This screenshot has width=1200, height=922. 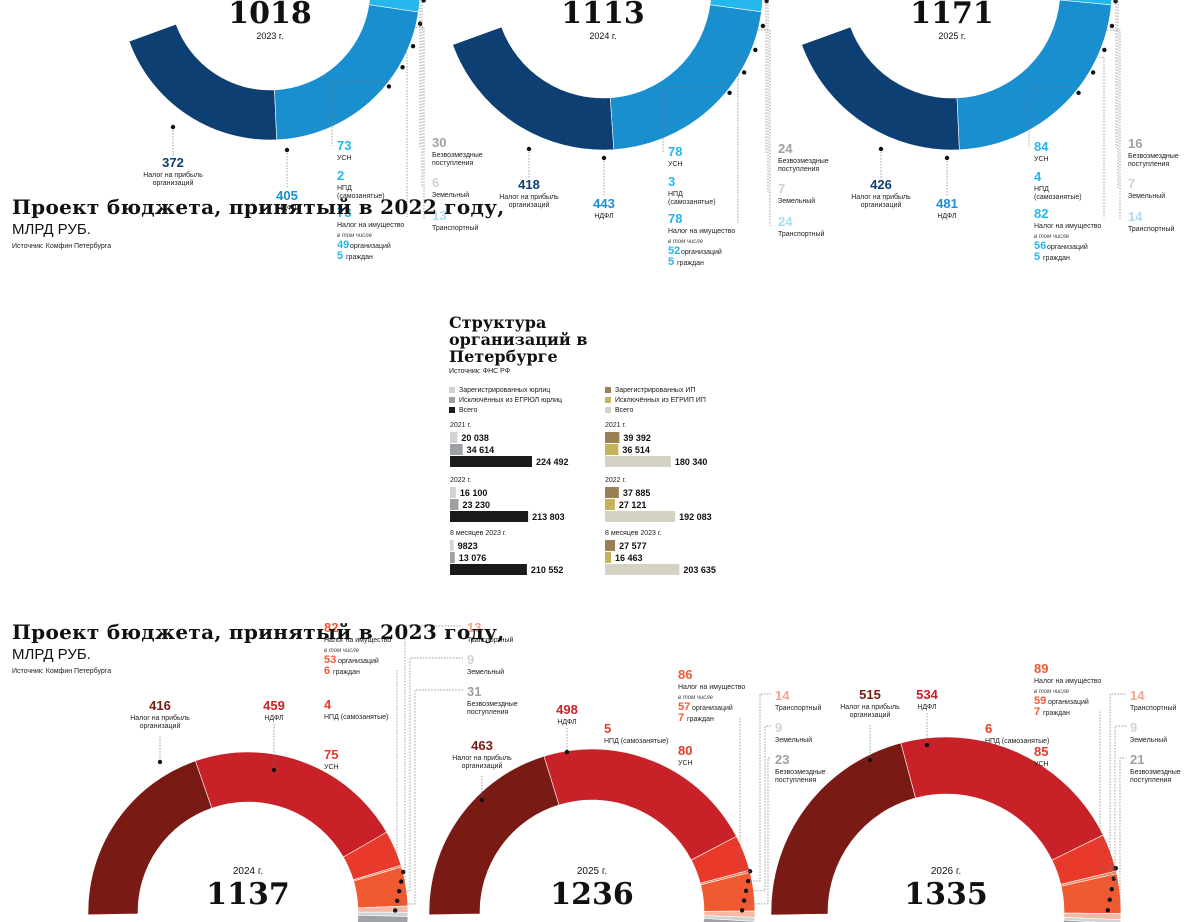 What do you see at coordinates (330, 660) in the screenshot?
I see `value-property-orgs: 53` at bounding box center [330, 660].